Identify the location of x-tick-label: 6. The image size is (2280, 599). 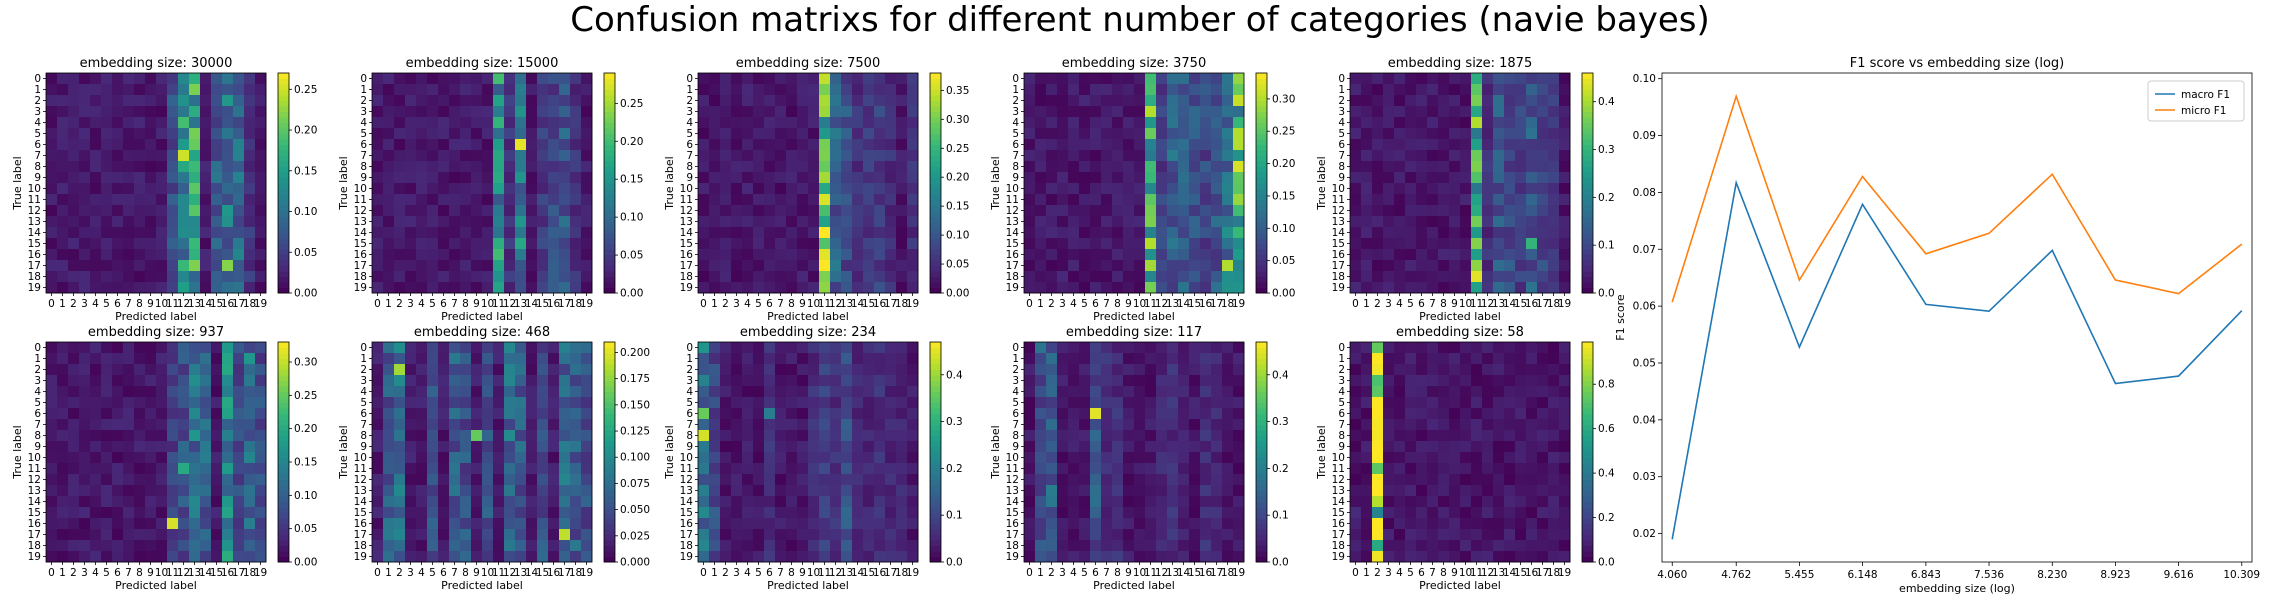
(769, 304).